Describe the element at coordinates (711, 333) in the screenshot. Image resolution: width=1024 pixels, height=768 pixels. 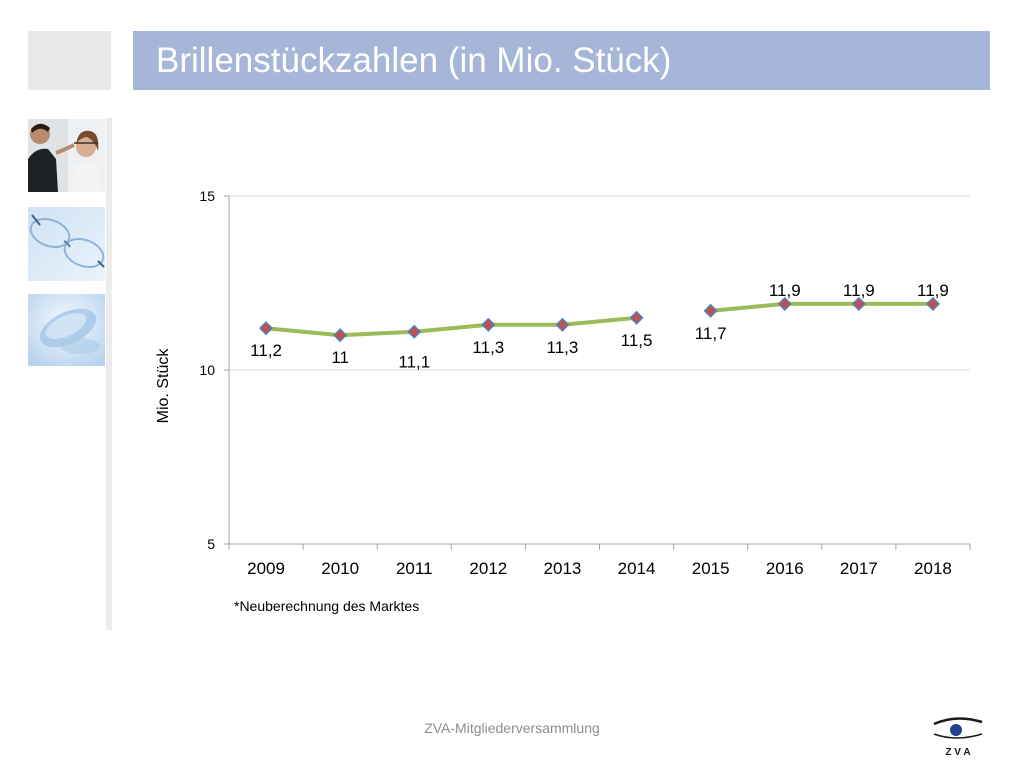
I see `data-label: 11,7` at that location.